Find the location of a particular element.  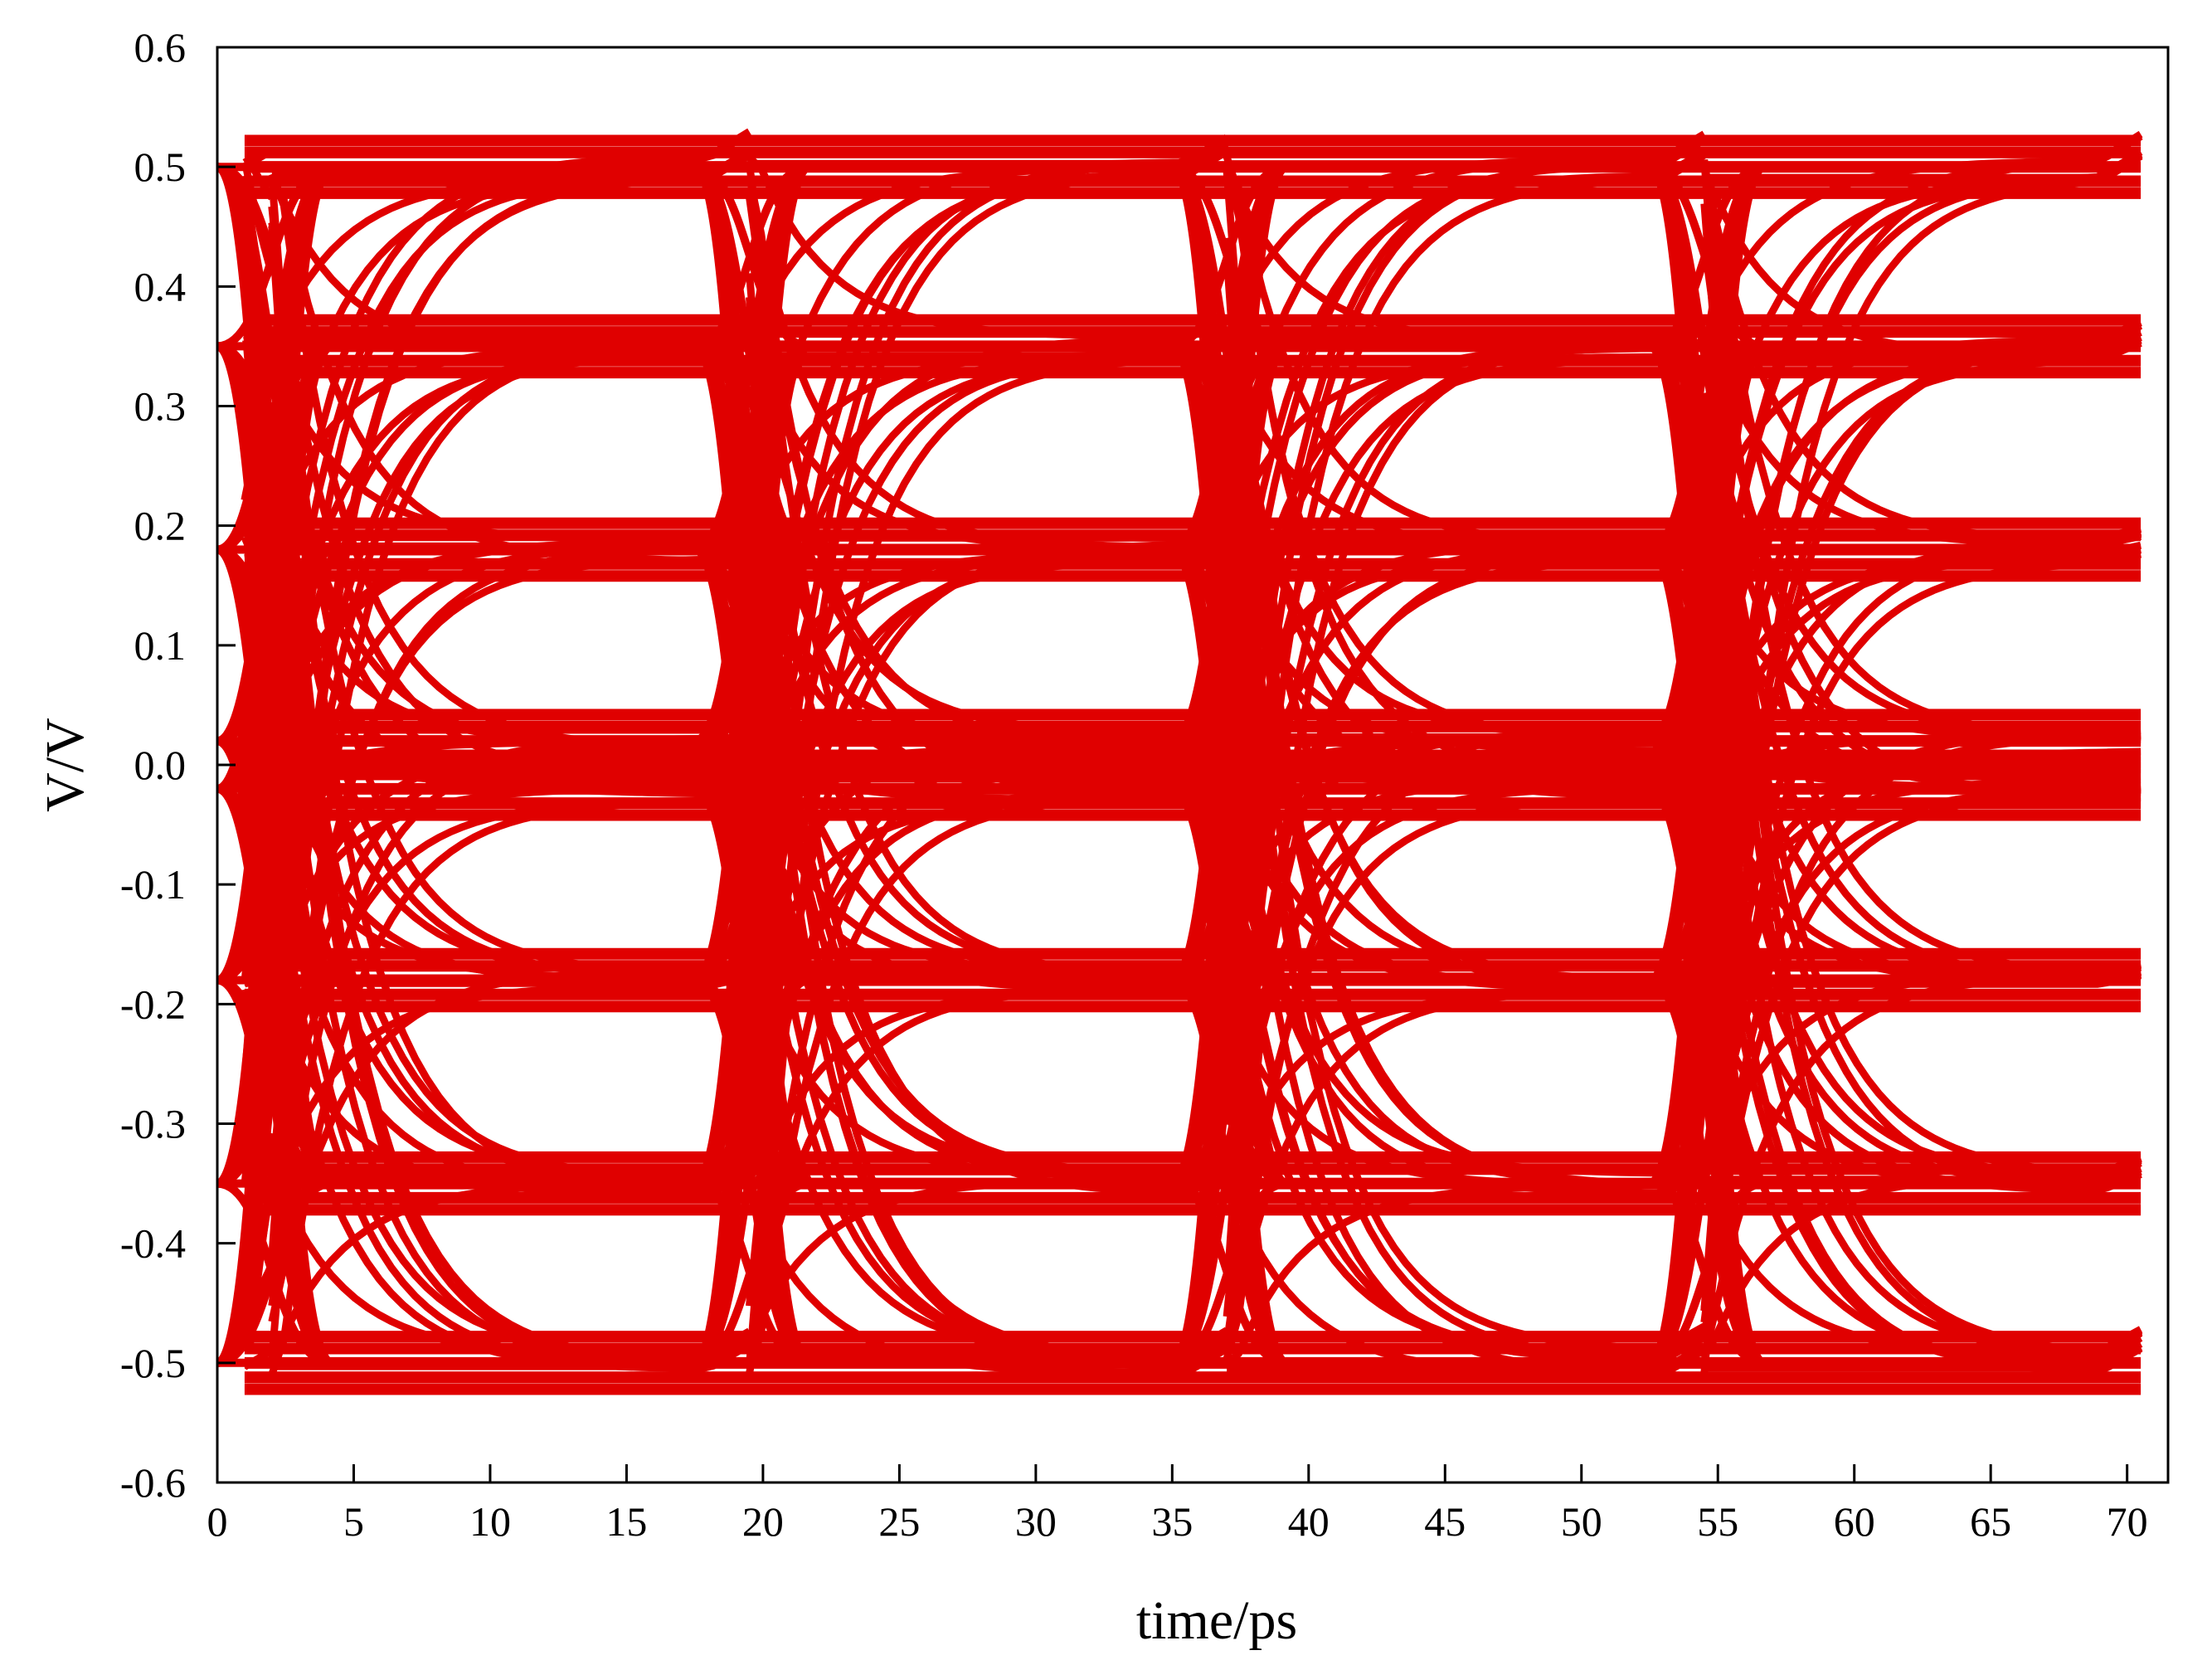

x-tick-label: 65 is located at coordinates (1990, 1521).